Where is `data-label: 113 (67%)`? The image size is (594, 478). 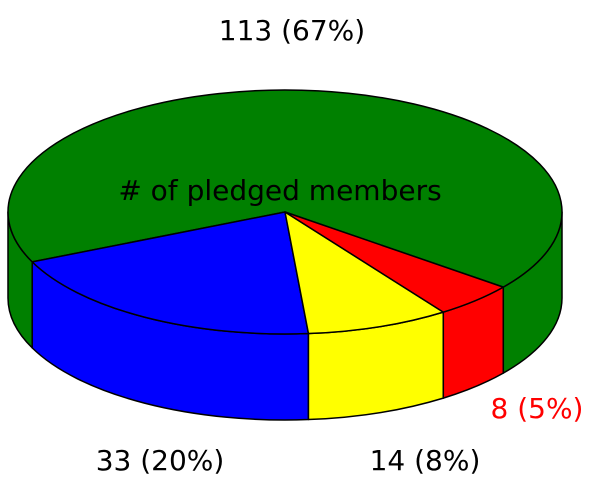
data-label: 113 (67%) is located at coordinates (292, 30).